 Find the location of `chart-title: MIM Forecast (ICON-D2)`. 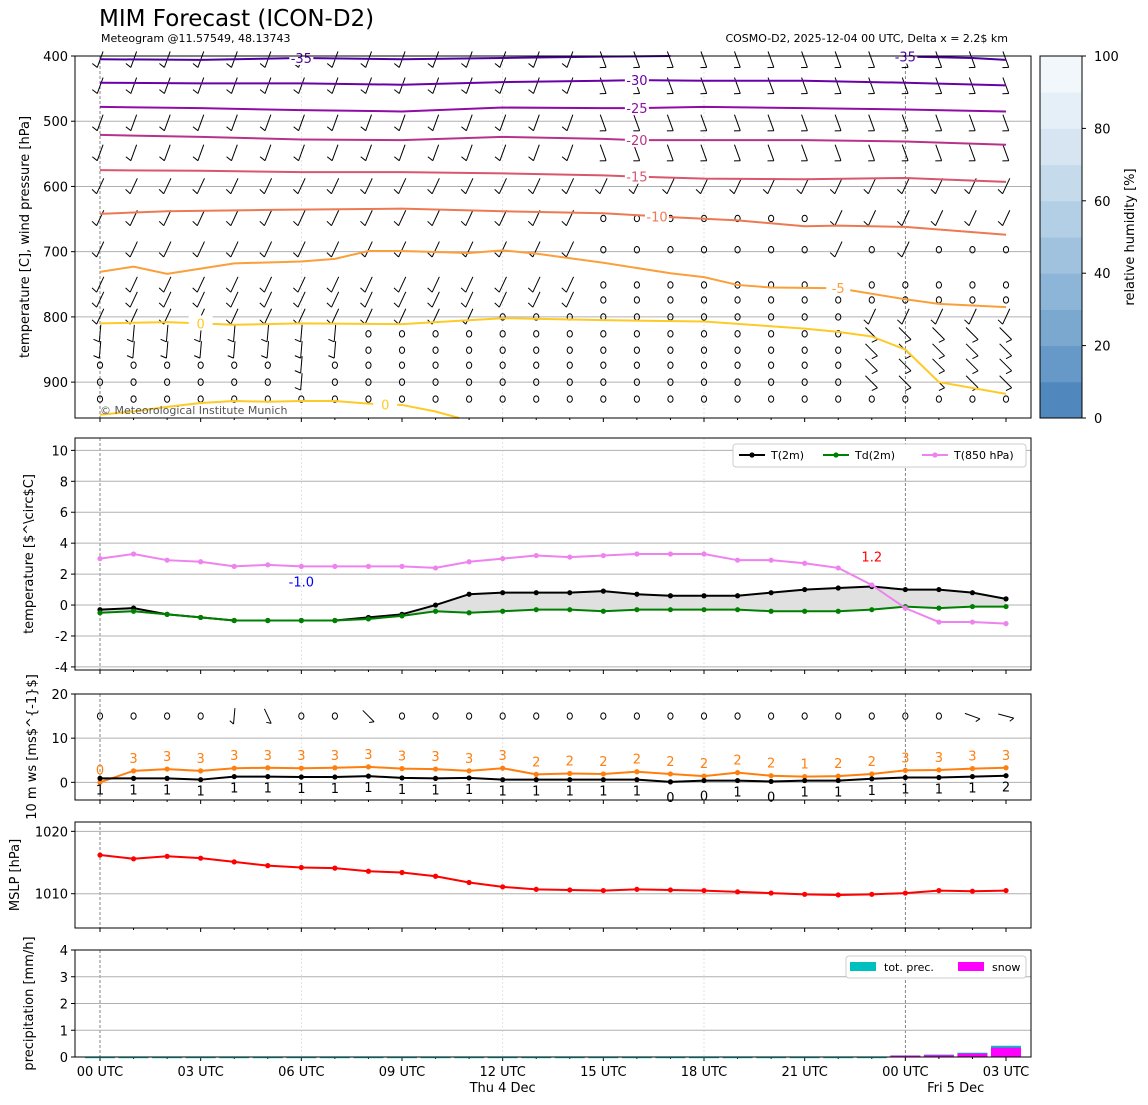

chart-title: MIM Forecast (ICON-D2) is located at coordinates (236, 19).